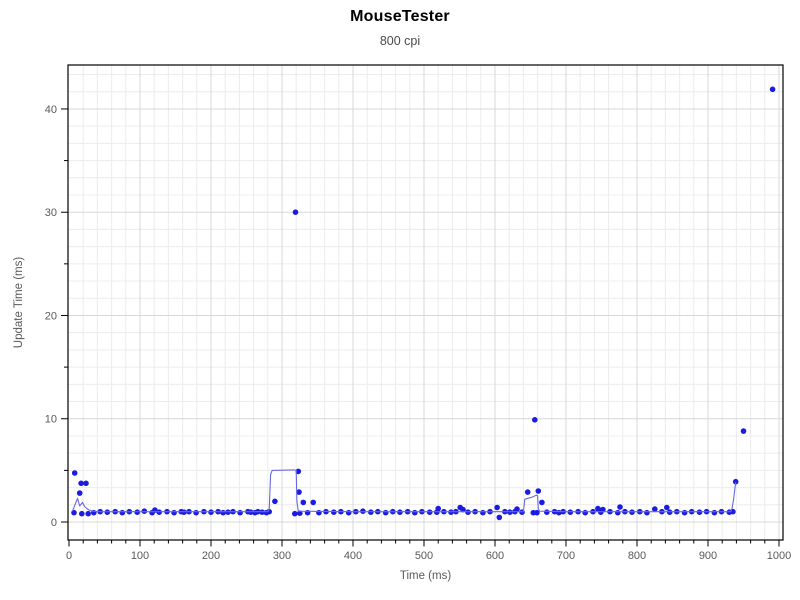  I want to click on x-tick-label: 0, so click(69, 556).